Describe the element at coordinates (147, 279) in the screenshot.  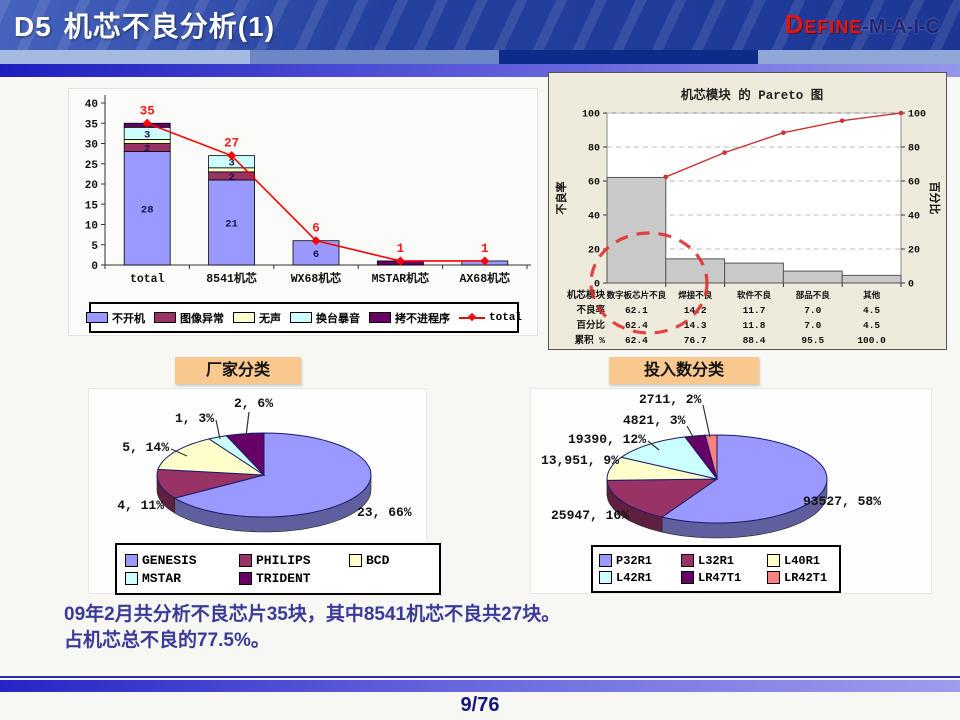
I see `category-label: total` at that location.